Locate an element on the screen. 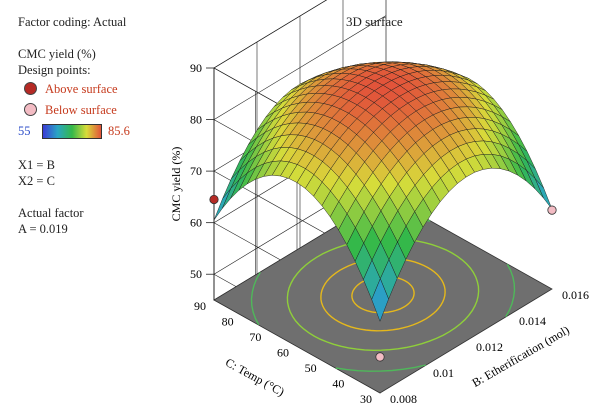 The image size is (600, 415). color-scale: 55 85.6 is located at coordinates (74, 131).